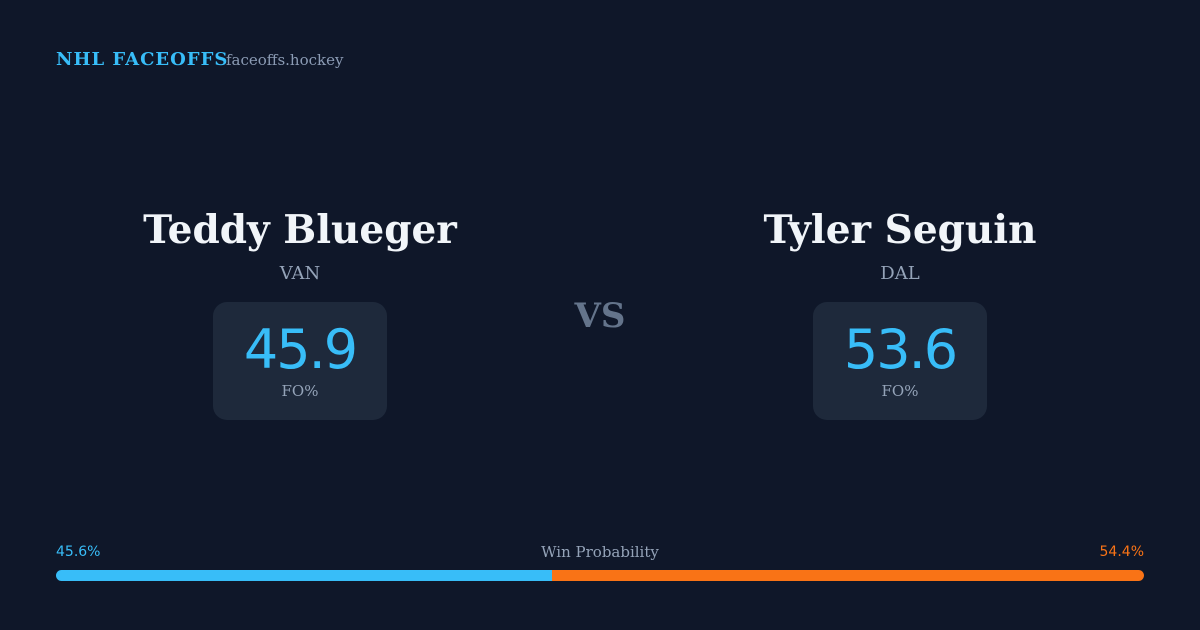 This screenshot has height=630, width=1200. Describe the element at coordinates (900, 273) in the screenshot. I see `team: DAL` at that location.